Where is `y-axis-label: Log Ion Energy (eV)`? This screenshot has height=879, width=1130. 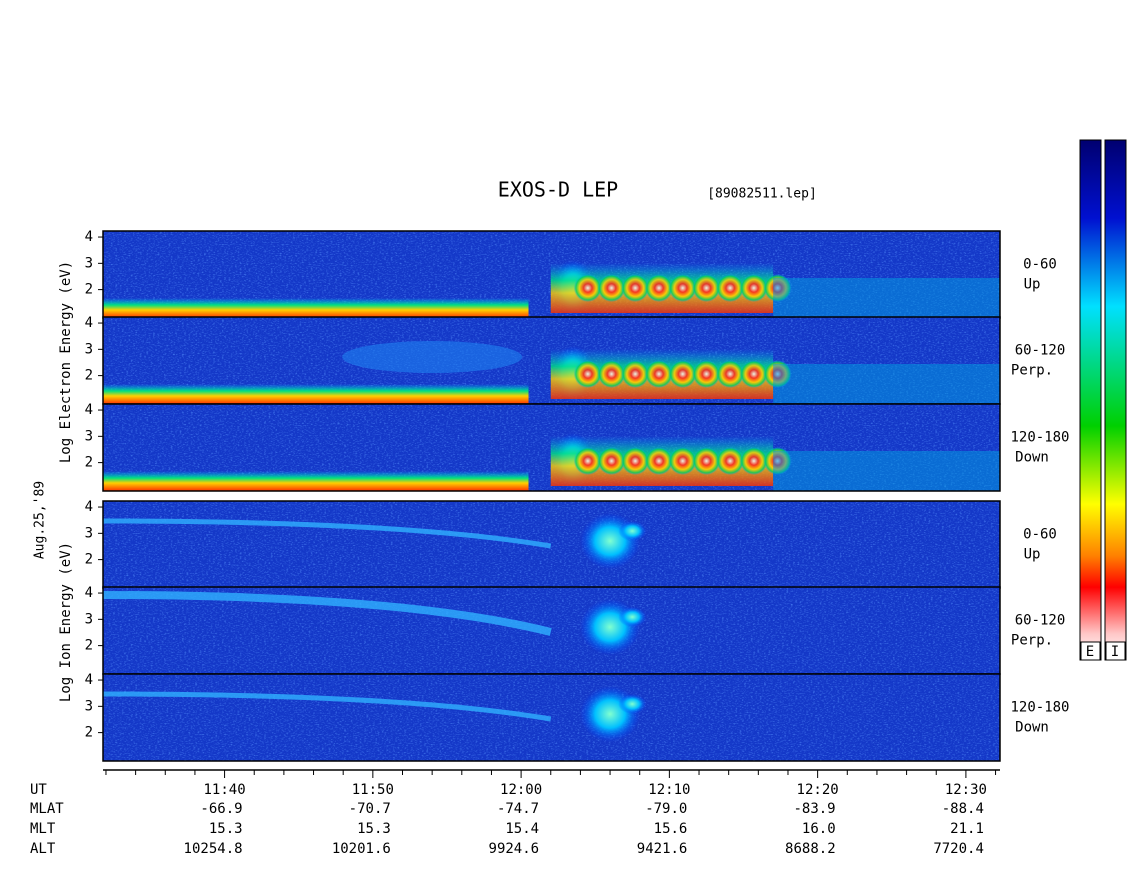
y-axis-label: Log Ion Energy (eV) is located at coordinates (66, 622).